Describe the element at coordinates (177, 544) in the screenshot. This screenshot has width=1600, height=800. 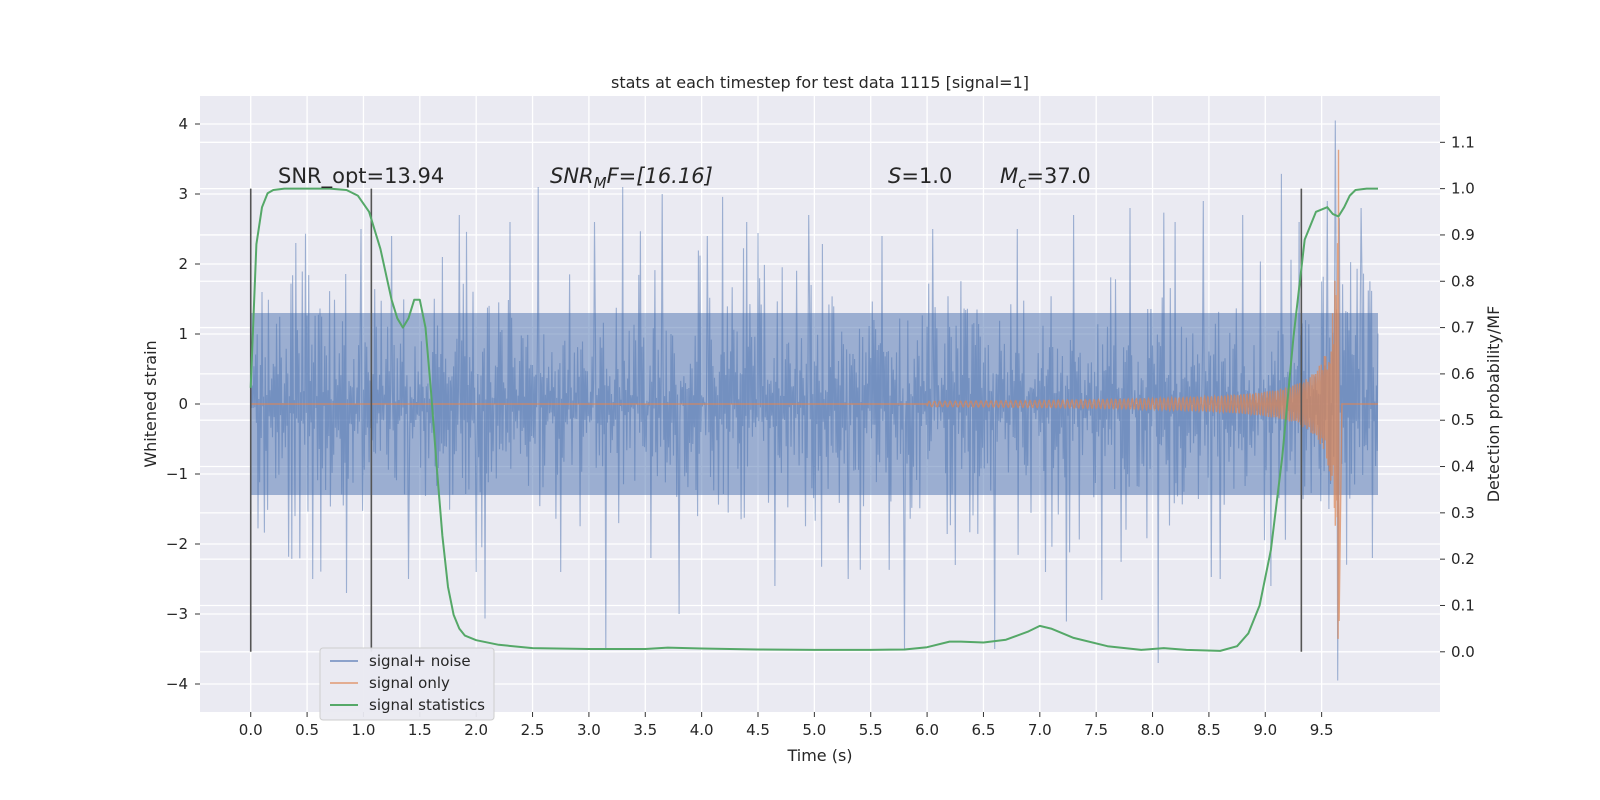
I see `y-tick-label: −2` at that location.